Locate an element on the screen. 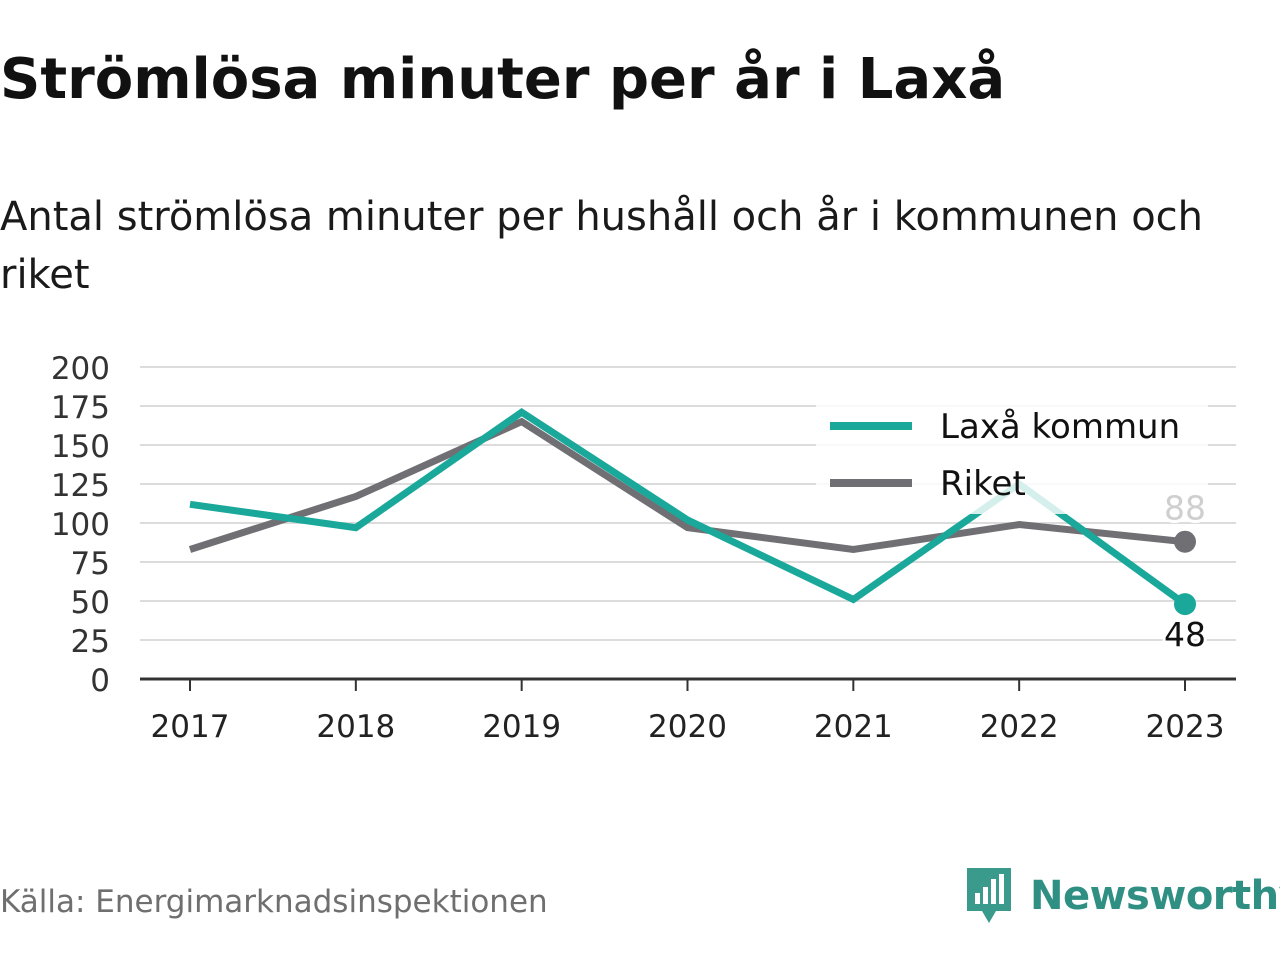 The width and height of the screenshot is (1280, 960). legend-label: Riket is located at coordinates (983, 484).